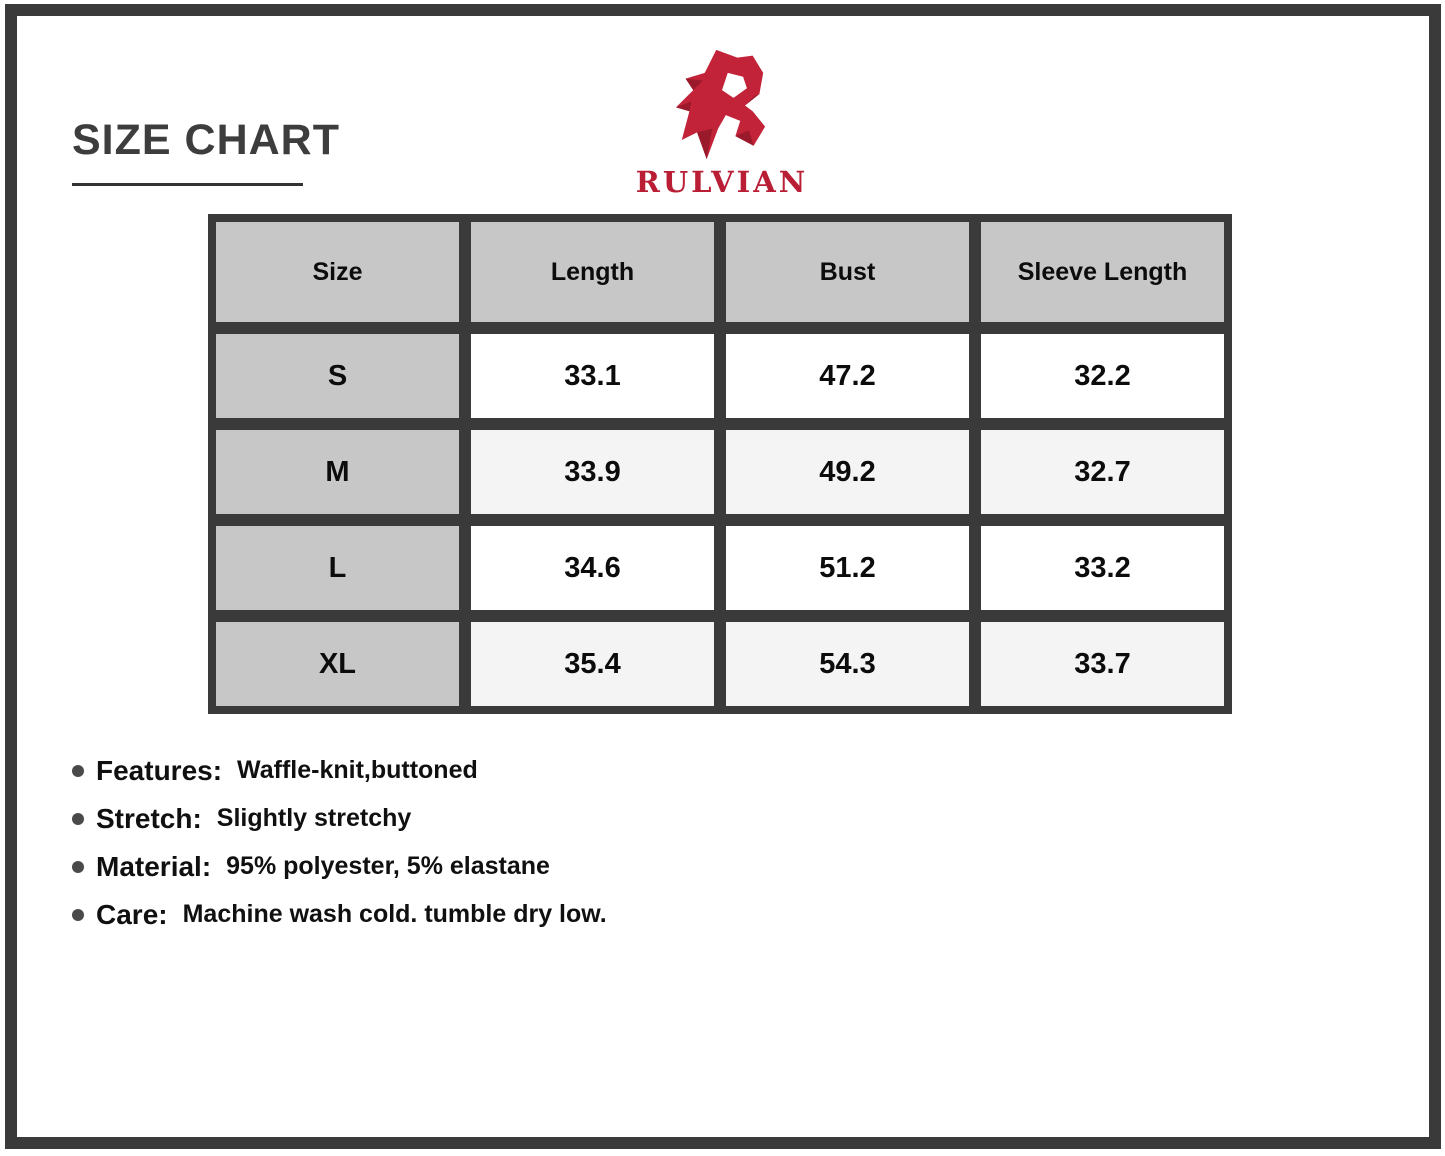 The height and width of the screenshot is (1156, 1445). I want to click on detail-value: Slightly stretchy, so click(314, 818).